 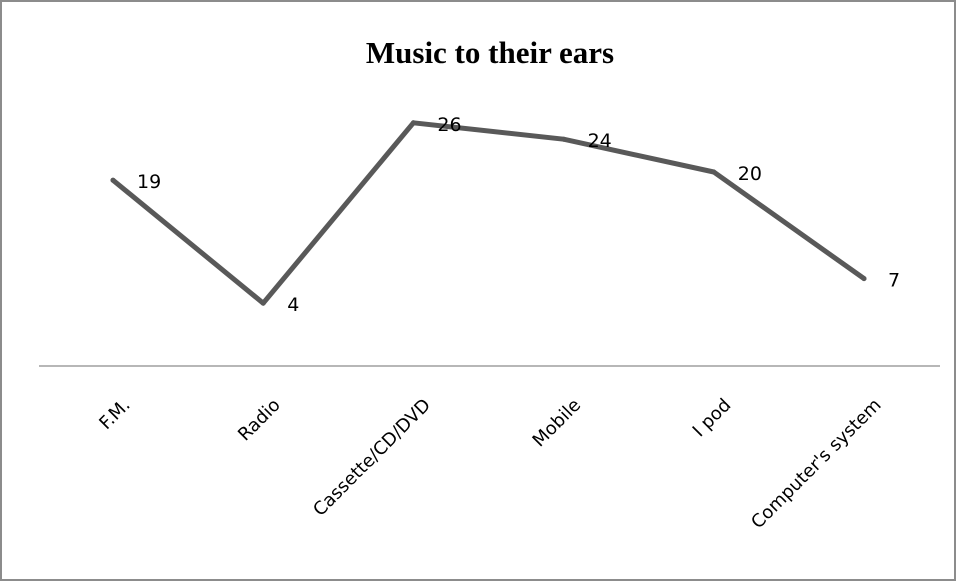 I want to click on data-label: 4, so click(x=293, y=305).